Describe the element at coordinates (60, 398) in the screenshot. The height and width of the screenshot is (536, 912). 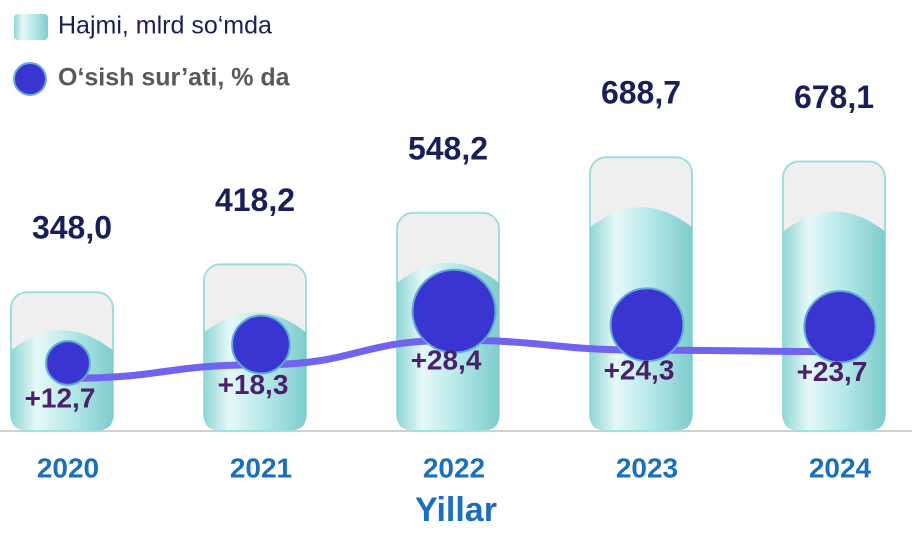
I see `growth-label: +12,7` at that location.